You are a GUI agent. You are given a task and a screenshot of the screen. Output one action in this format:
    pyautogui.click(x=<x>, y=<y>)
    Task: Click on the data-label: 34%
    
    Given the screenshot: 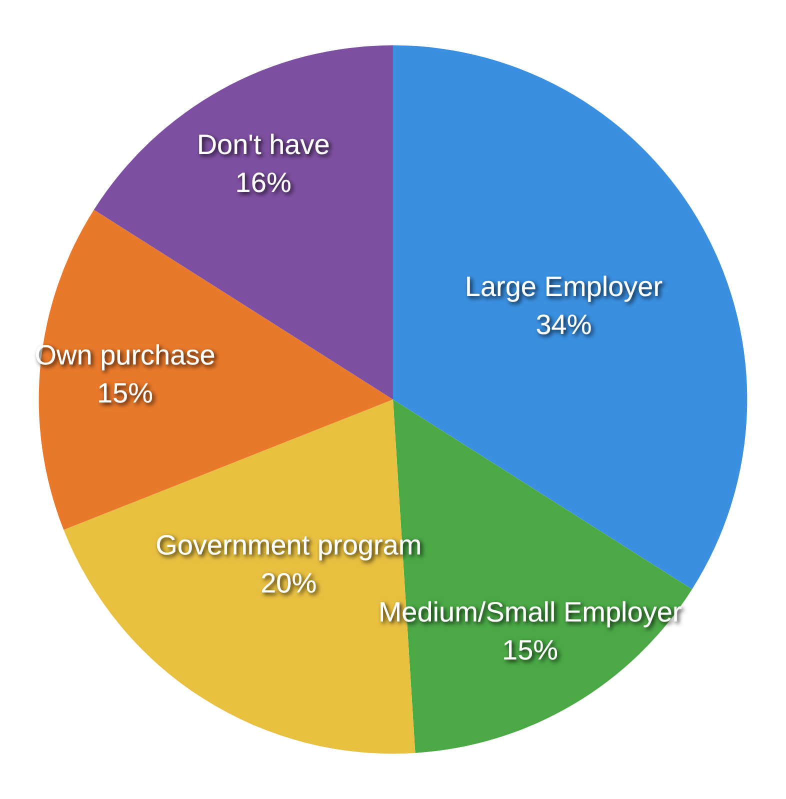 What is the action you would take?
    pyautogui.click(x=564, y=324)
    